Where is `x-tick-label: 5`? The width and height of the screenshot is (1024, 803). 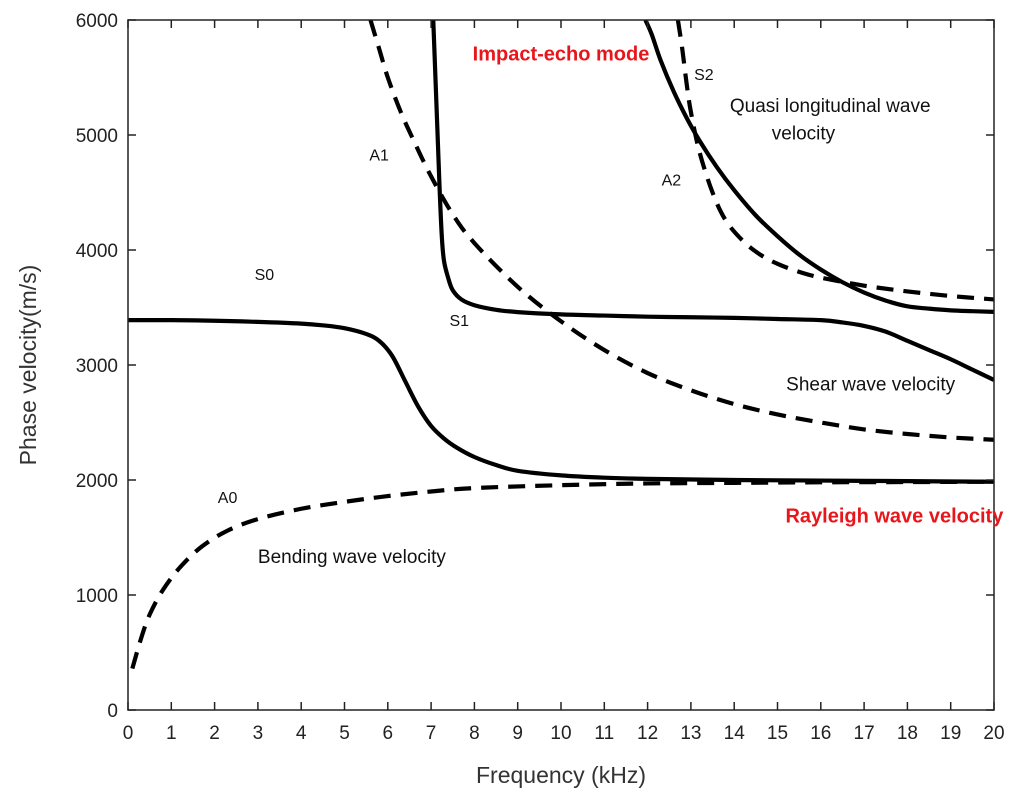
x-tick-label: 5 is located at coordinates (344, 733).